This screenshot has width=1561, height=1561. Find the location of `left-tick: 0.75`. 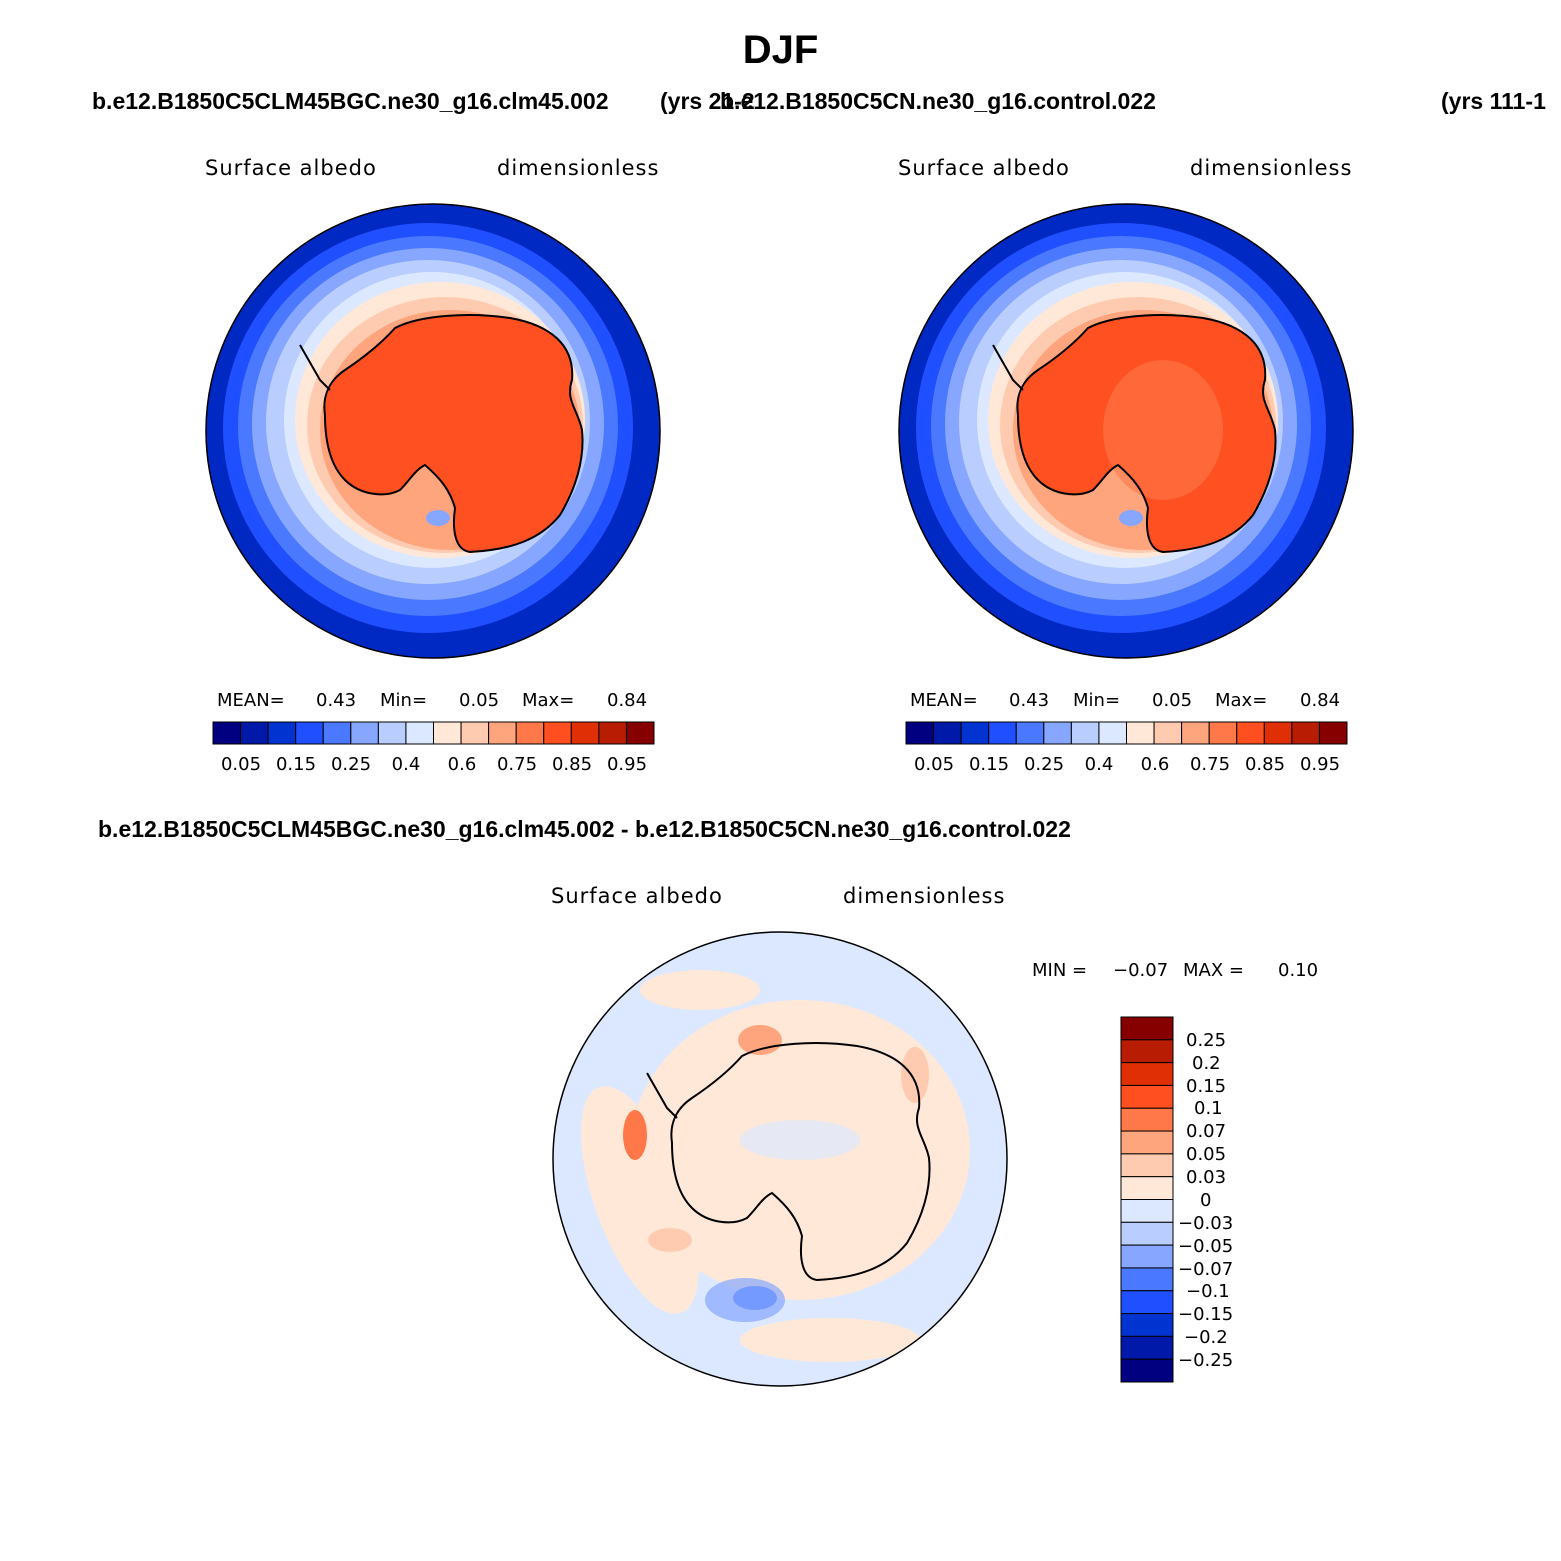

left-tick: 0.75 is located at coordinates (517, 764).